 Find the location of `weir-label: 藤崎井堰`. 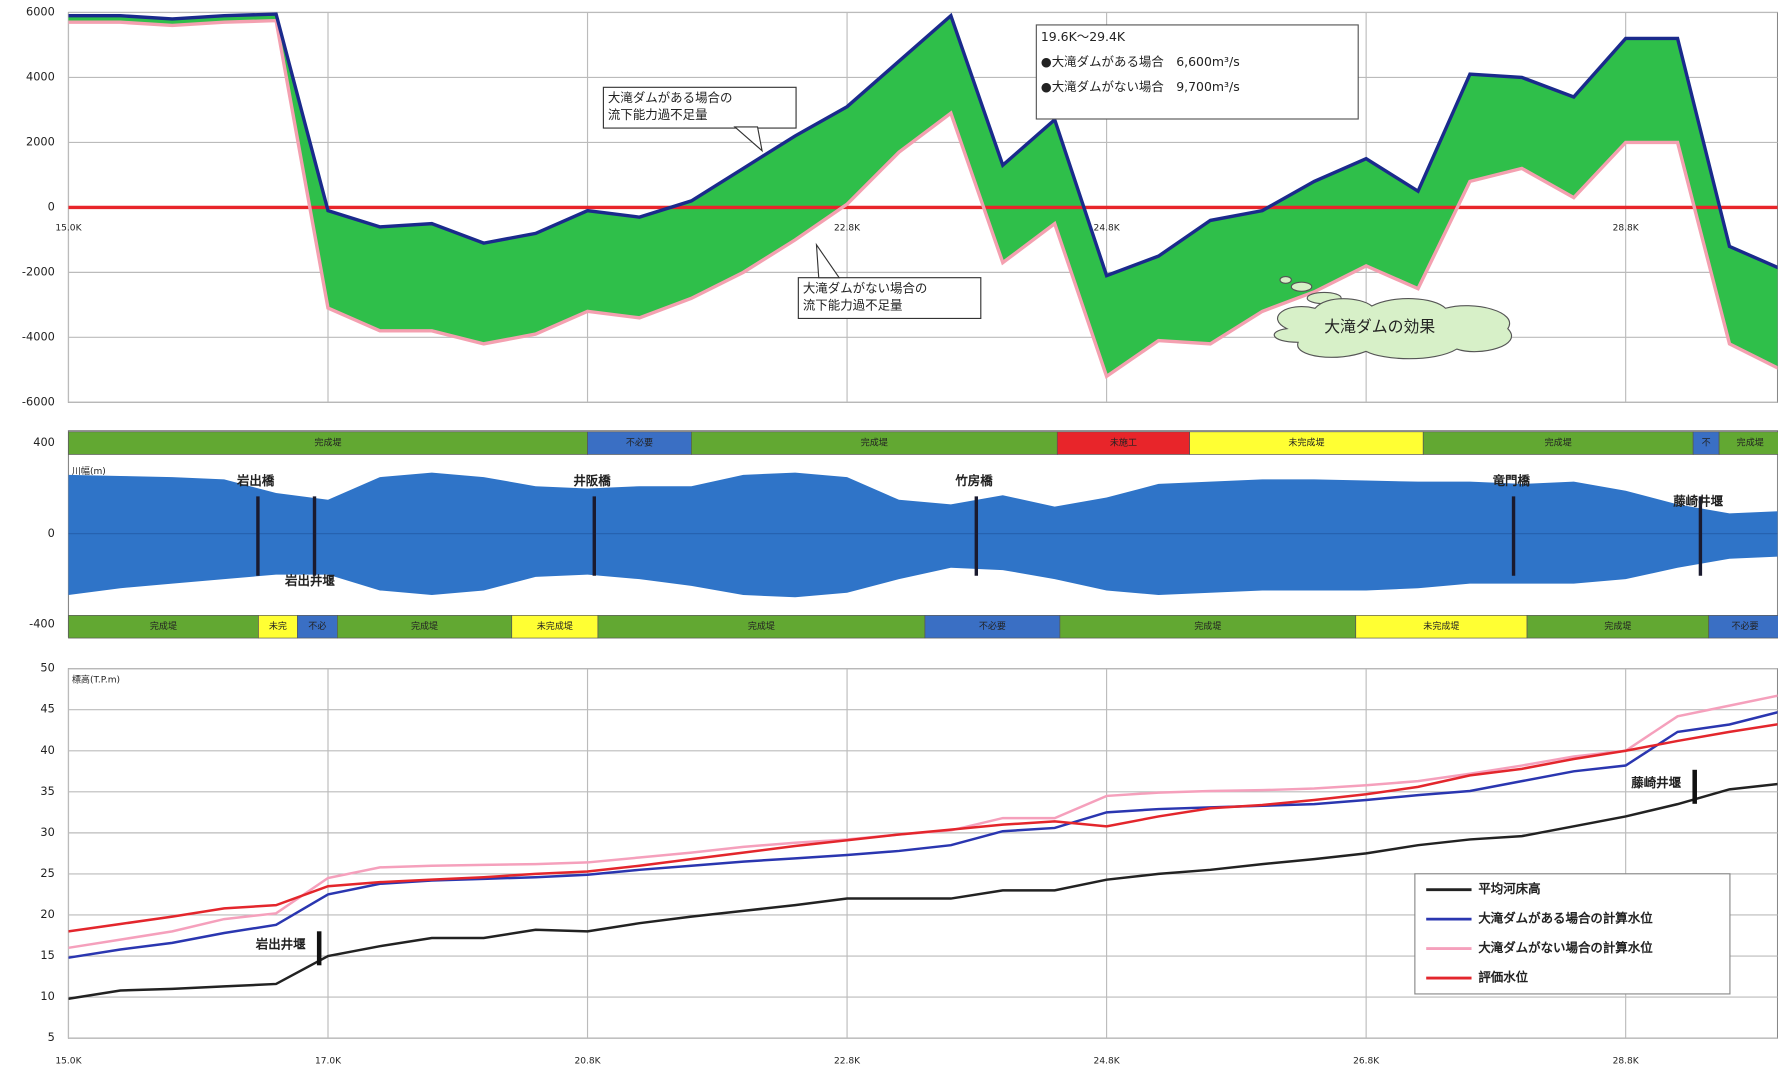

weir-label: 藤崎井堰 is located at coordinates (1655, 782).